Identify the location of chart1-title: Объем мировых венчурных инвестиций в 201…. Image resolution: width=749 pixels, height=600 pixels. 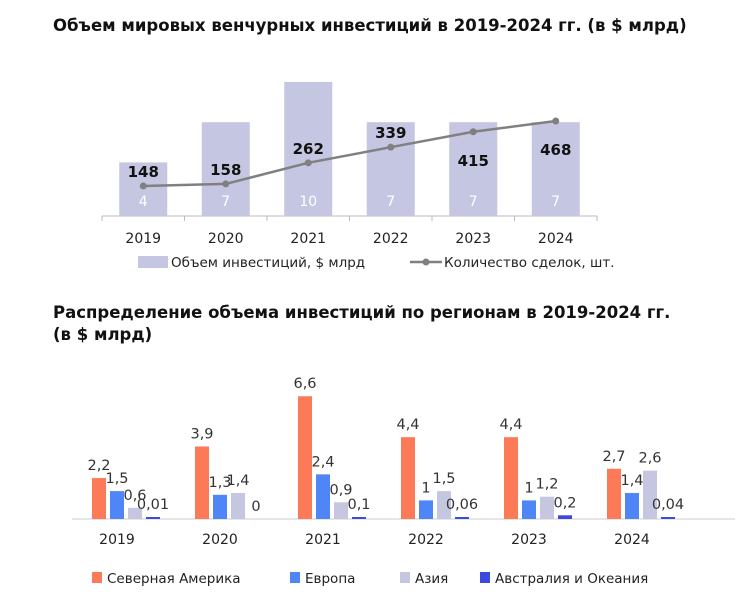
(370, 25).